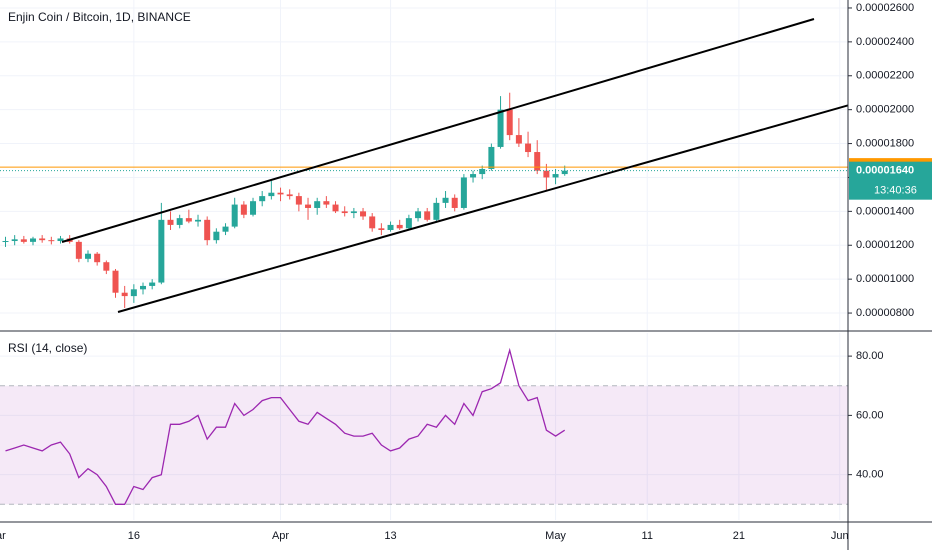 This screenshot has width=932, height=550. I want to click on y-tick-label: 60.00, so click(870, 415).